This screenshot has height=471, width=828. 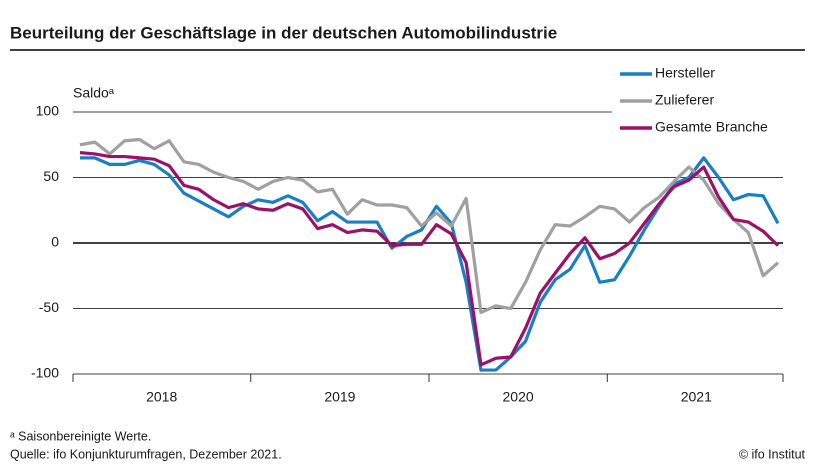 What do you see at coordinates (80, 436) in the screenshot?
I see `footnote: ᵃ Saisonbereinigte Werte.` at bounding box center [80, 436].